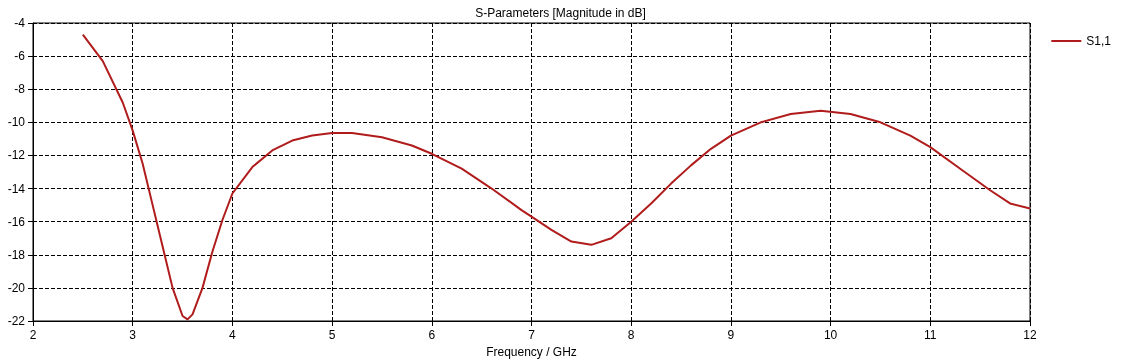  I want to click on chart-title: S-Parameters [Magnitude in dB], so click(560, 13).